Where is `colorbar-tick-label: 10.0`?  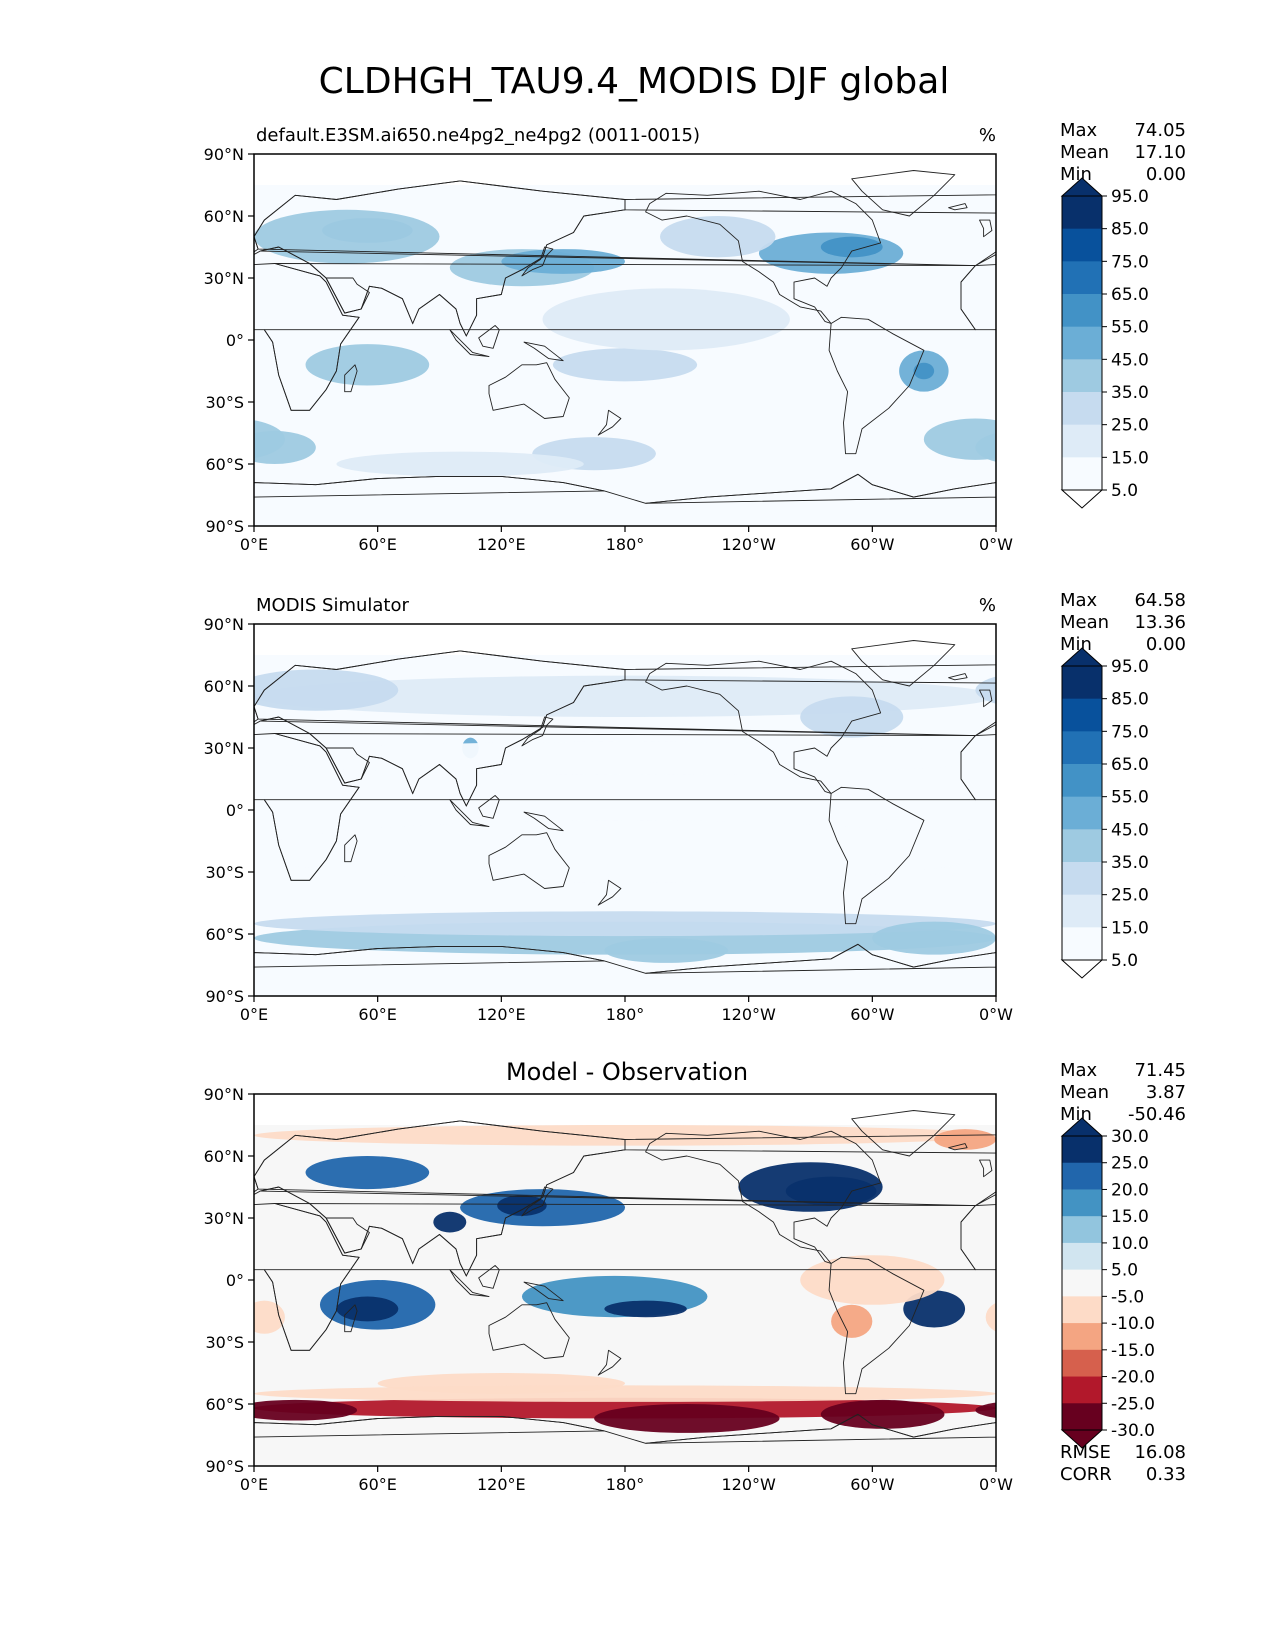 colorbar-tick-label: 10.0 is located at coordinates (1130, 1244).